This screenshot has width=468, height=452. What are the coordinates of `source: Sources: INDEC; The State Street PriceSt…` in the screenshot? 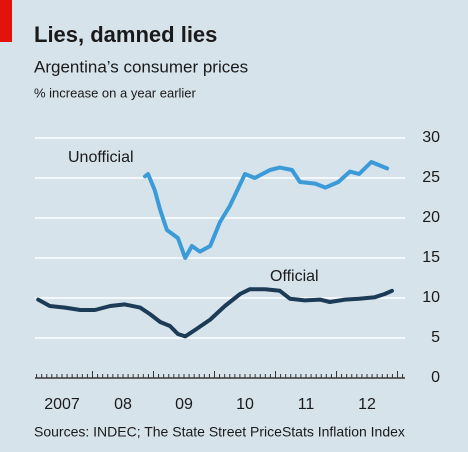 It's located at (219, 432).